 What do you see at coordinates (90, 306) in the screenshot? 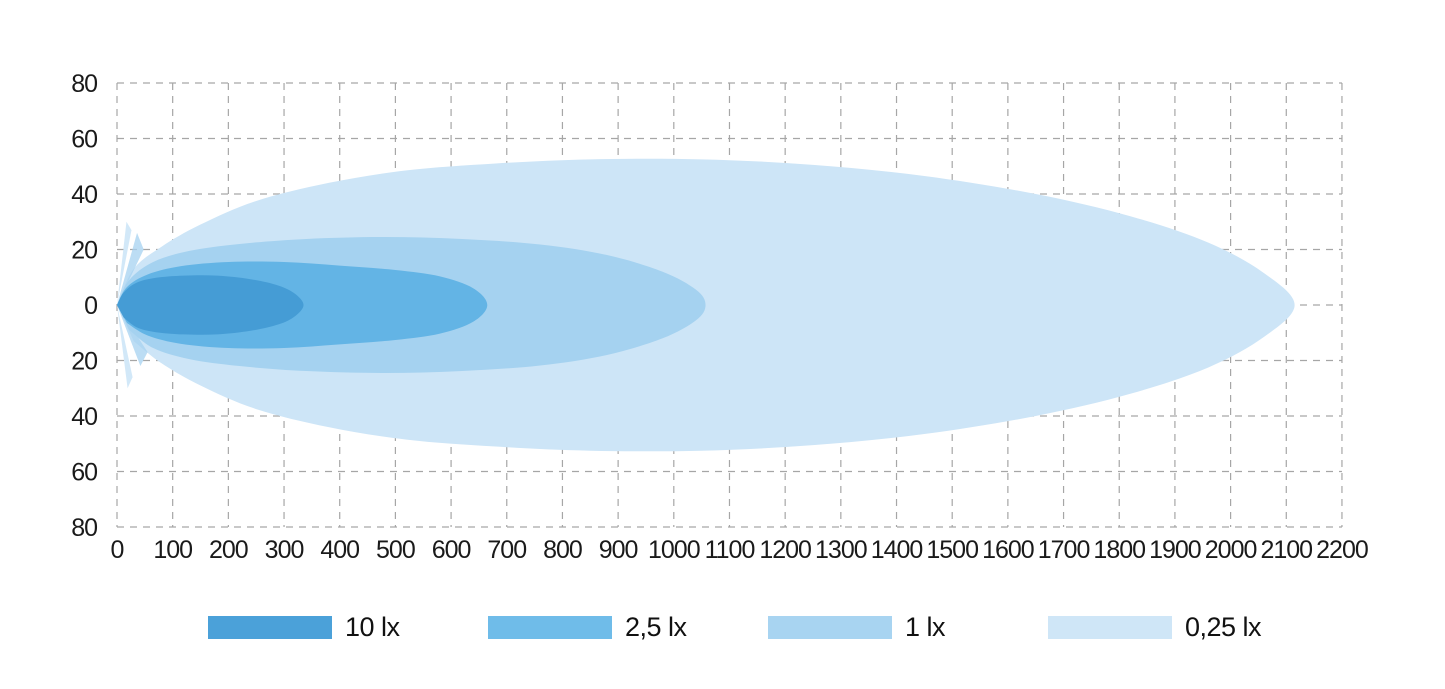
I see `y-tick-label: 0` at bounding box center [90, 306].